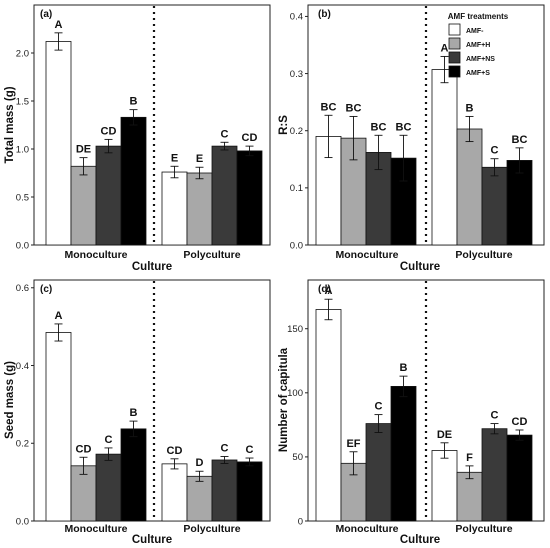 Image resolution: width=550 pixels, height=548 pixels. I want to click on panel-b-ytick-label-2: 0.2, so click(296, 131).